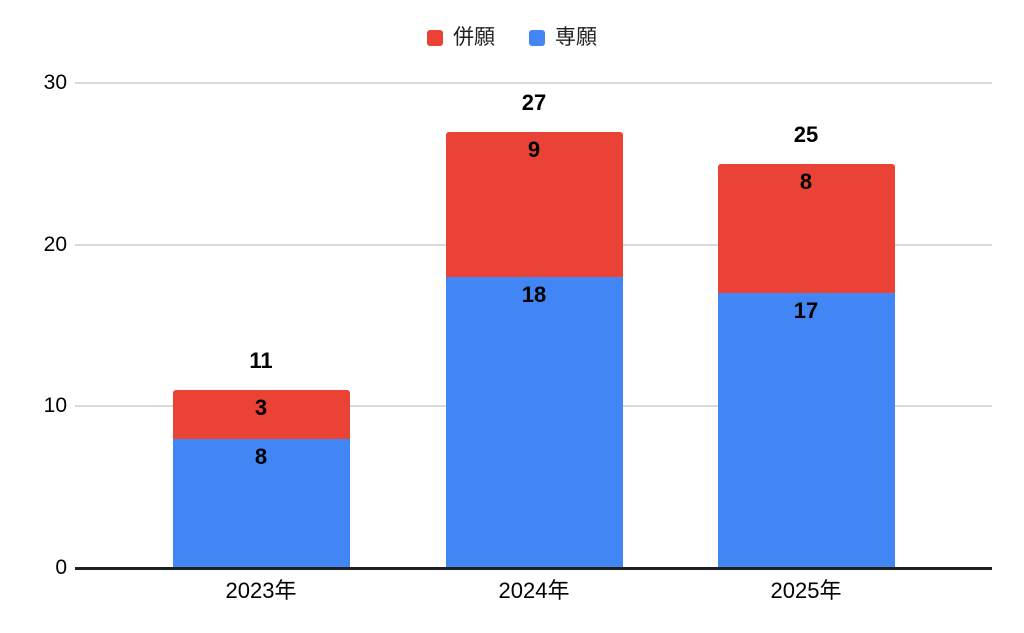 This screenshot has width=1024, height=633. Describe the element at coordinates (534, 294) in the screenshot. I see `bar-value-label: 18` at that location.